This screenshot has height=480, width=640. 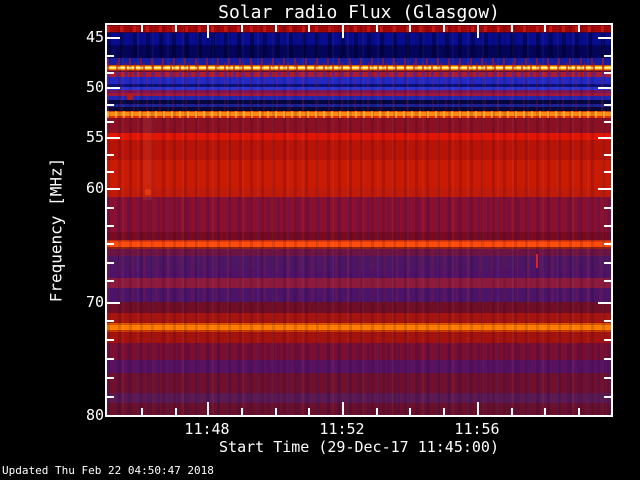 I want to click on x-axis-title: Start Time (29-Dec-17 11:45:00), so click(x=359, y=447).